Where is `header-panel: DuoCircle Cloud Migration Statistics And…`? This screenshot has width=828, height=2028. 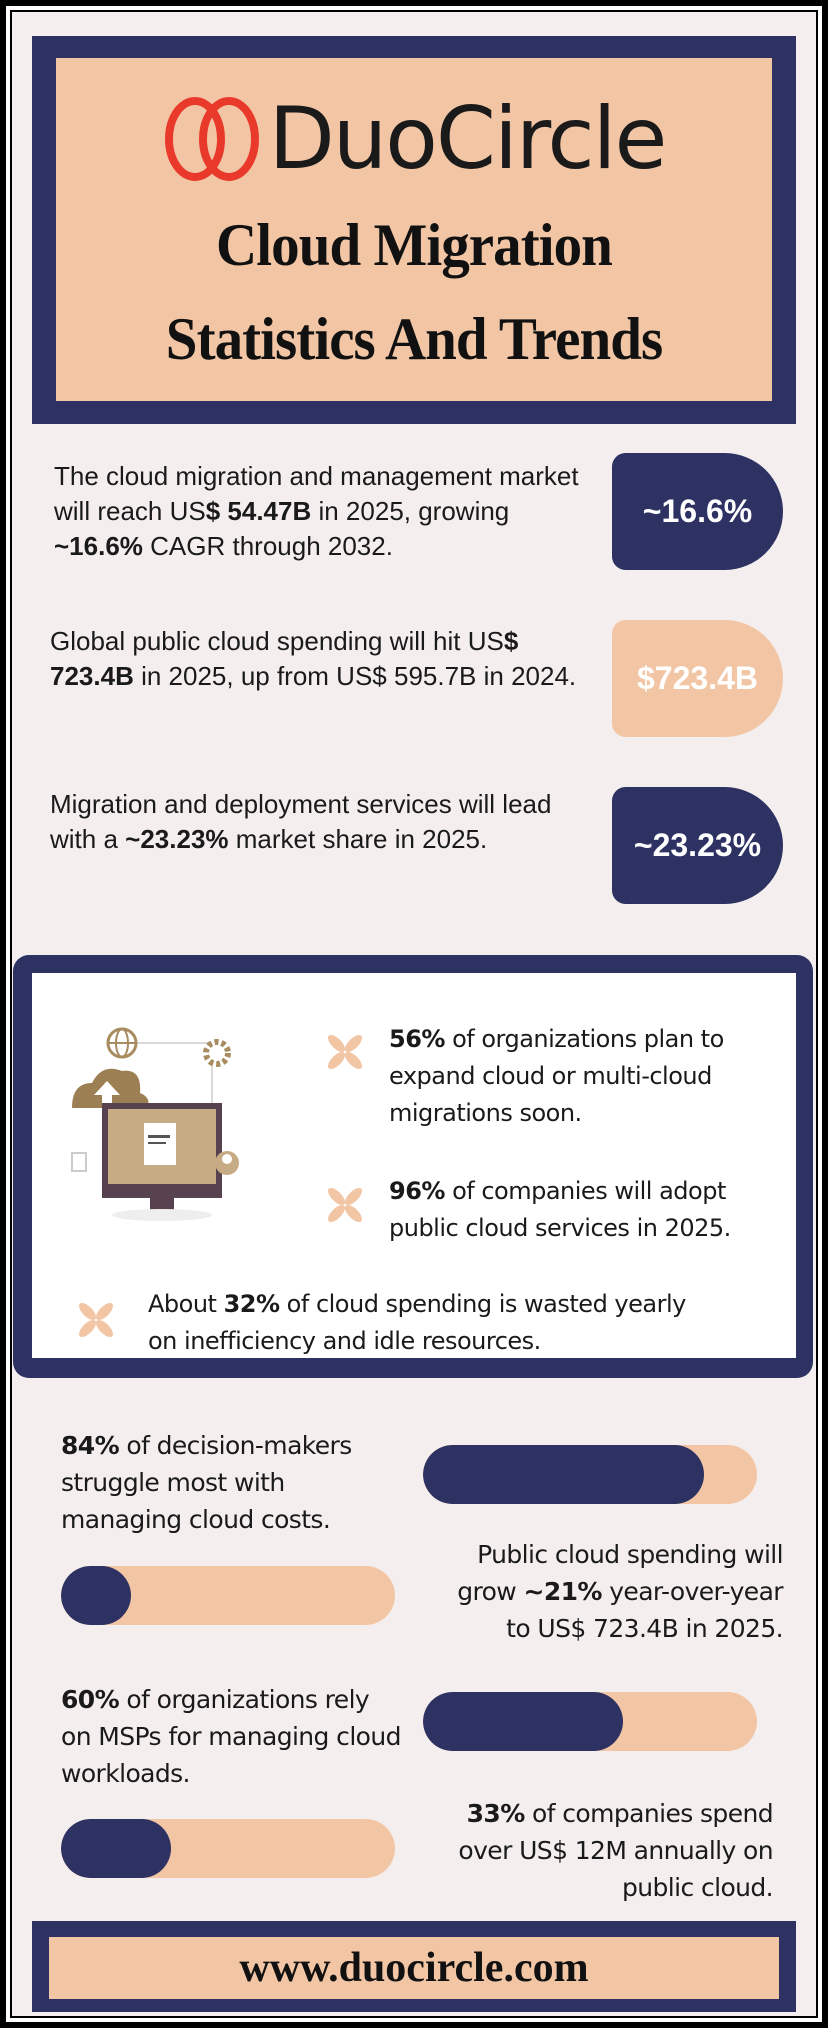
header-panel: DuoCircle Cloud Migration Statistics And… is located at coordinates (414, 229).